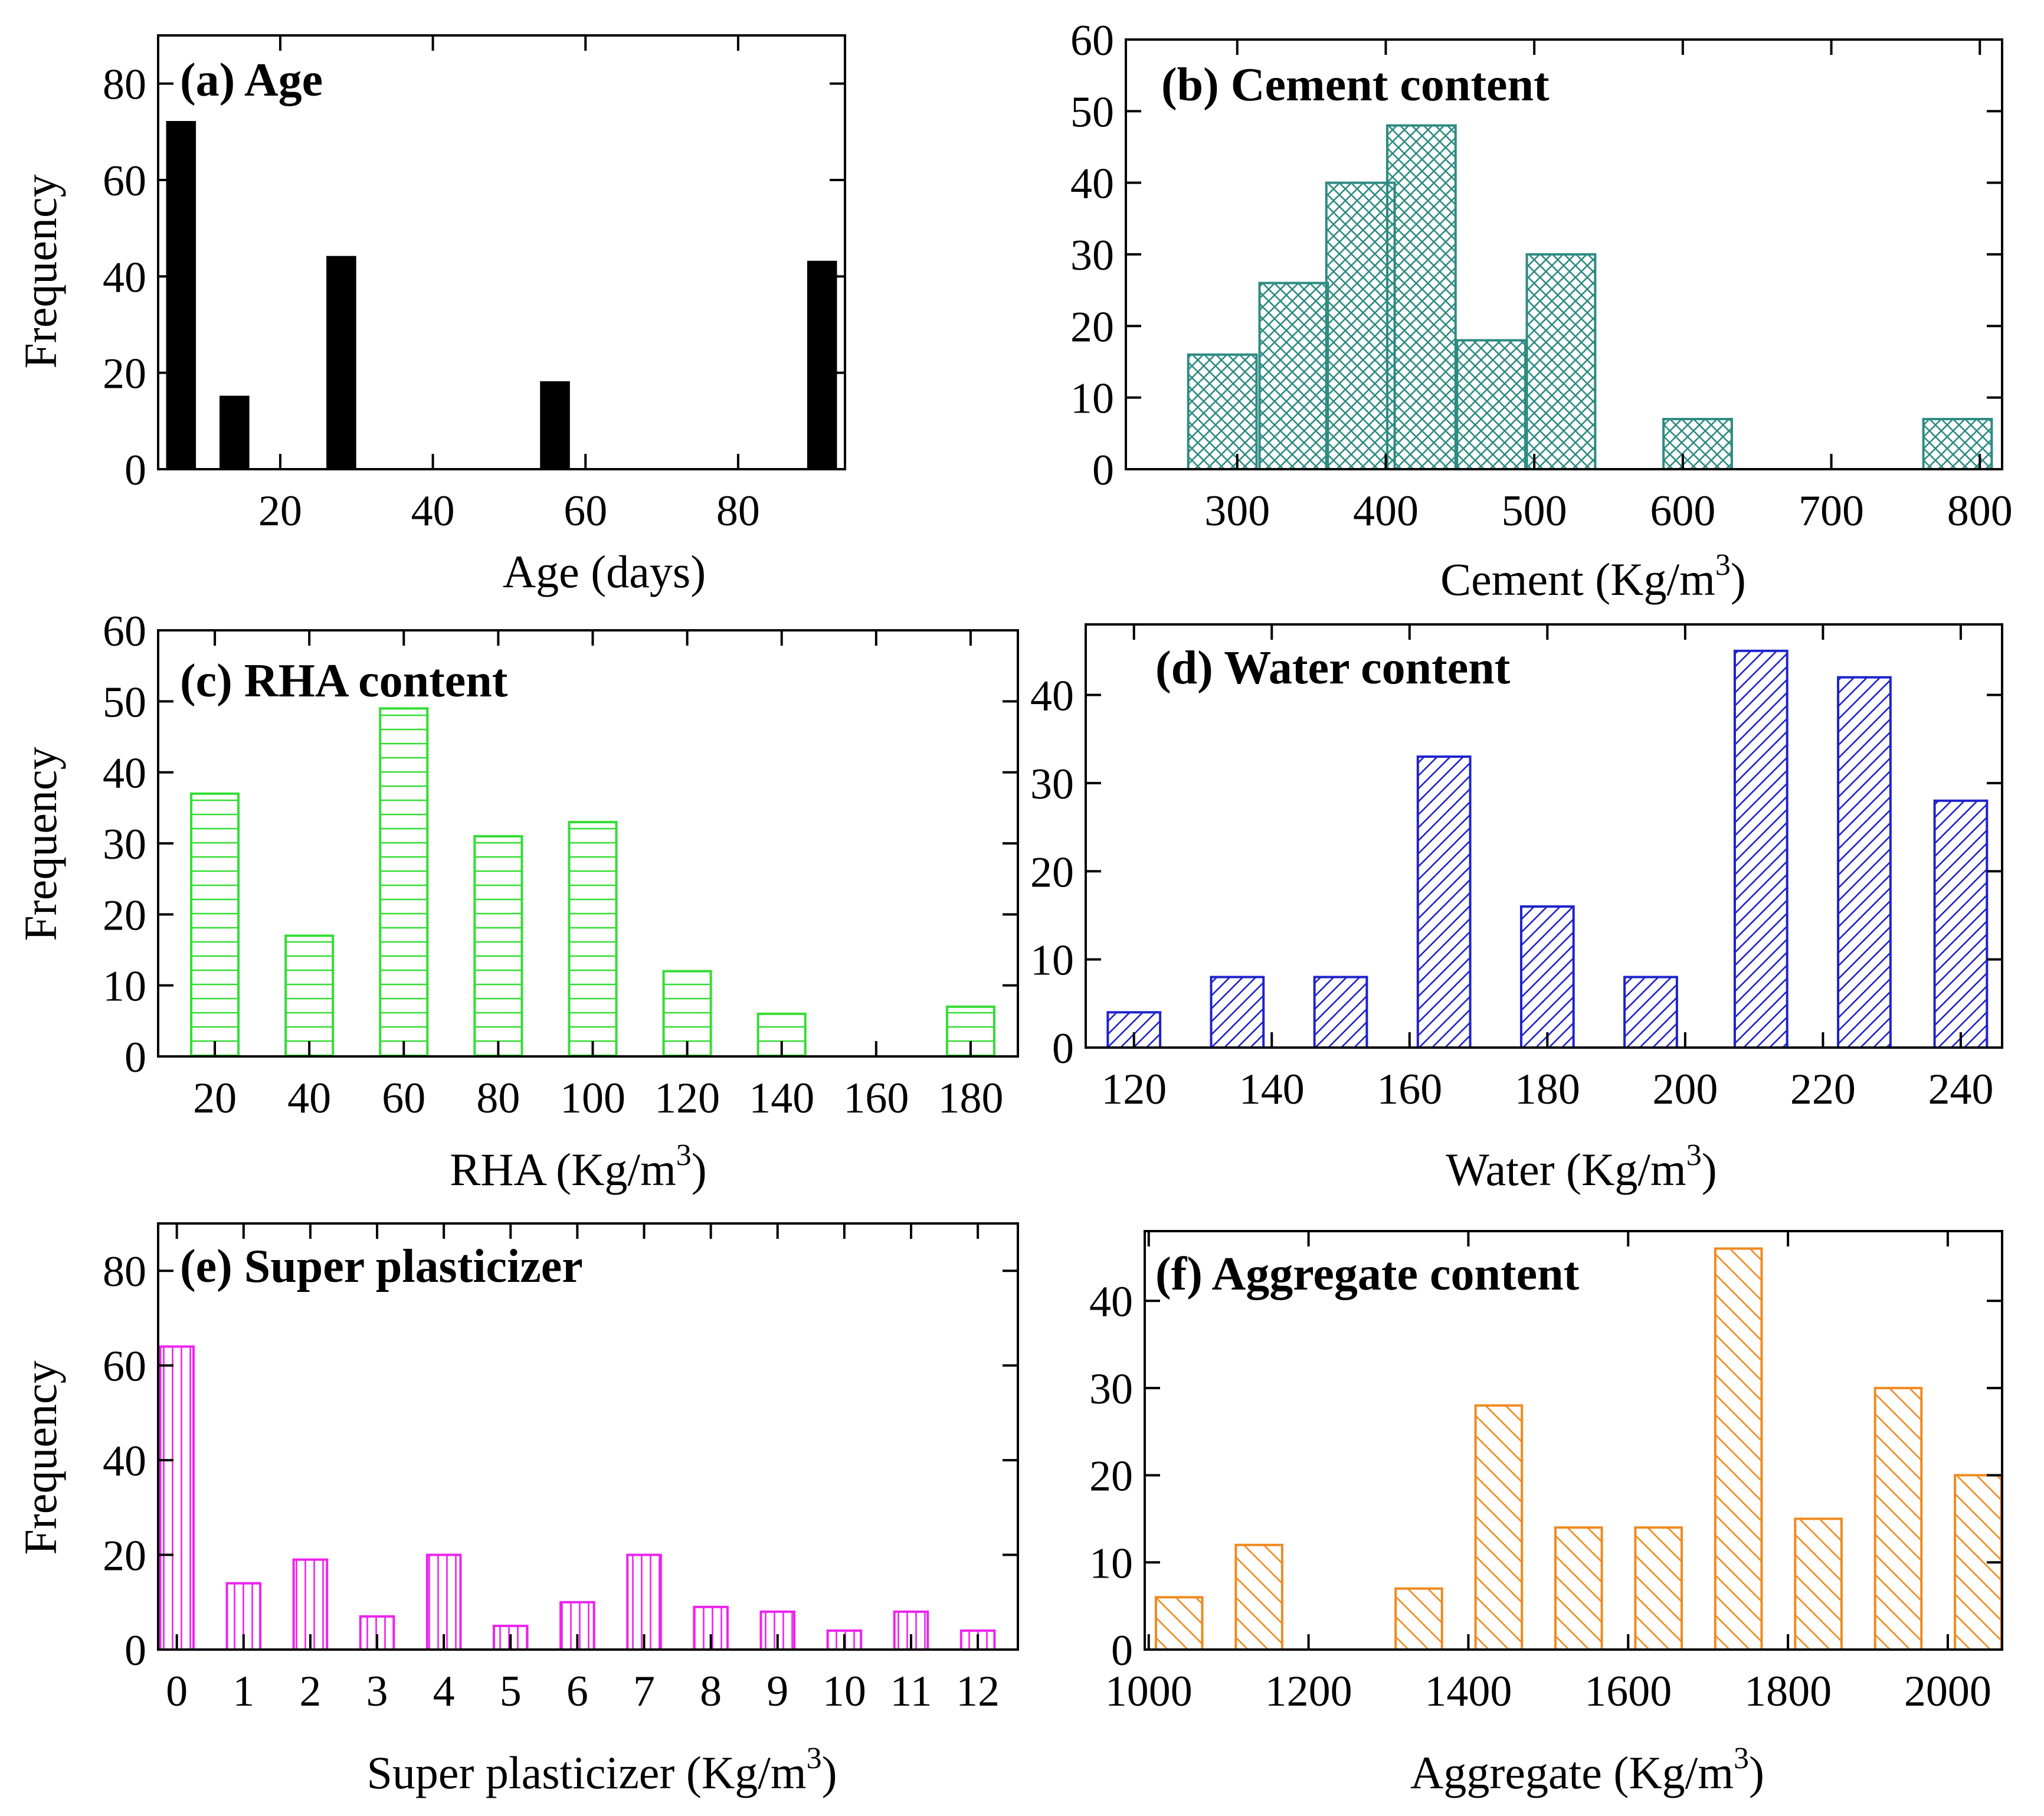 The height and width of the screenshot is (1816, 2044). Describe the element at coordinates (1386, 511) in the screenshot. I see `x-tick-label-b-1: 400` at that location.